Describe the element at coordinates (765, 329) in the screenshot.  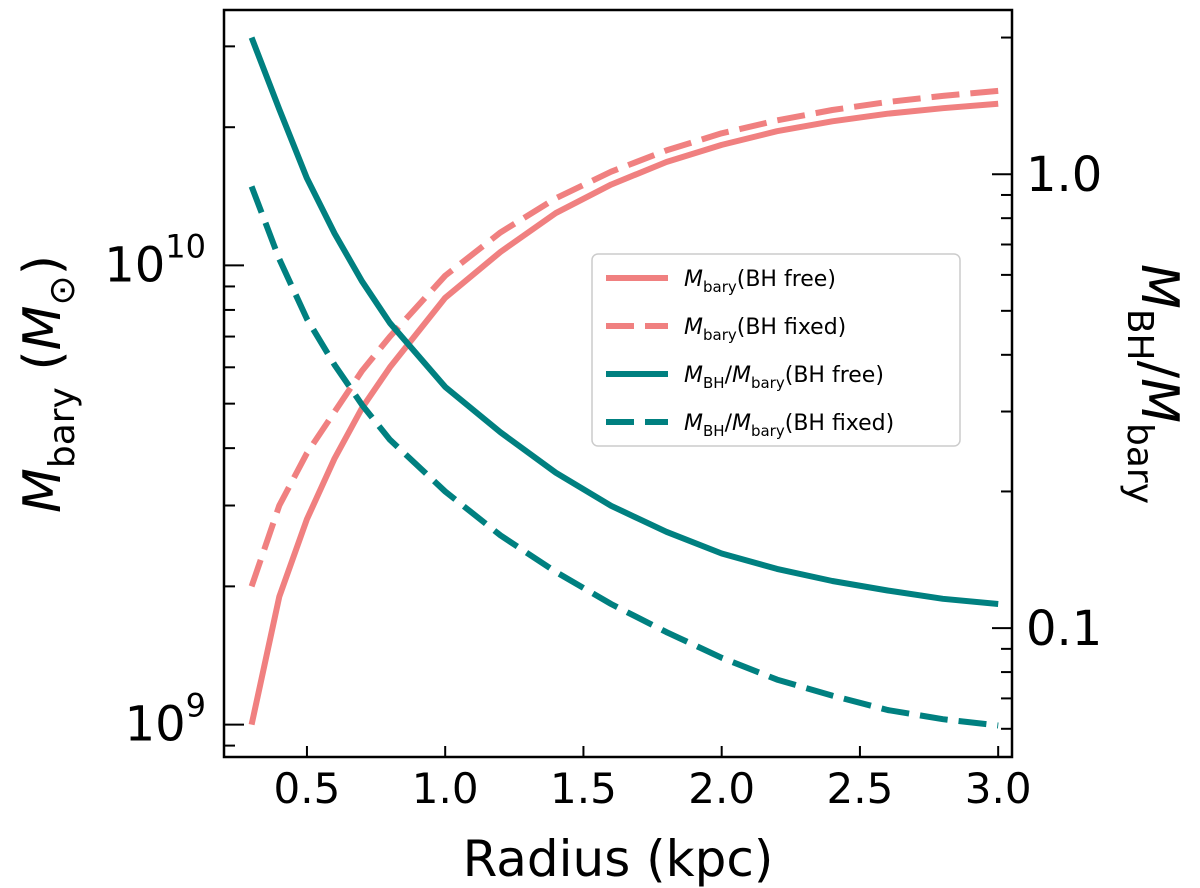
I see `legend-label-1: Mbary(BH fixed)` at that location.